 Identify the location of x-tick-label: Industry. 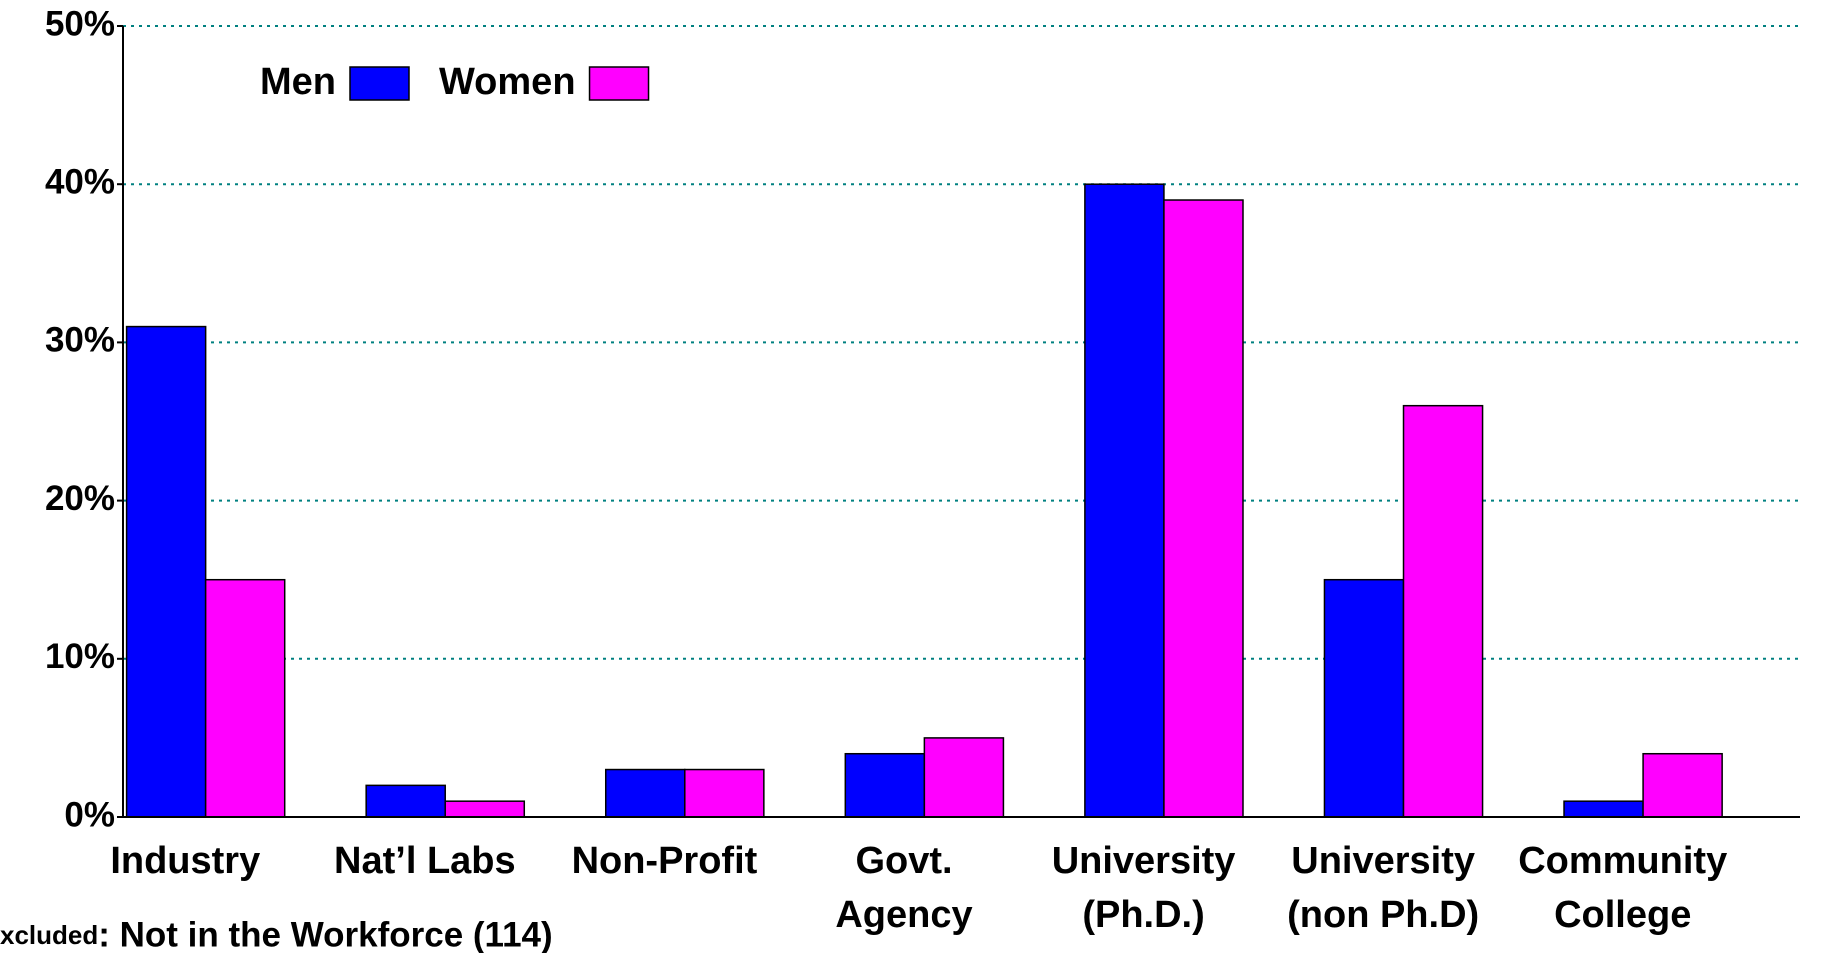
(185, 861).